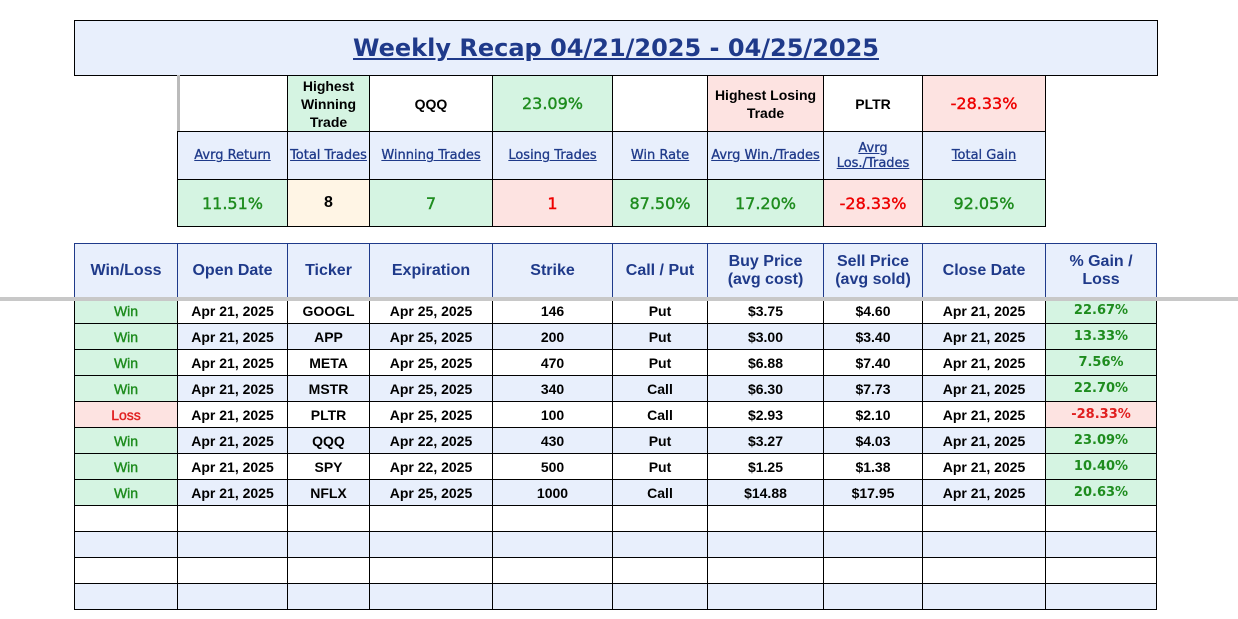 The width and height of the screenshot is (1238, 619). Describe the element at coordinates (552, 103) in the screenshot. I see `highest-winning-value: 23.09%` at that location.